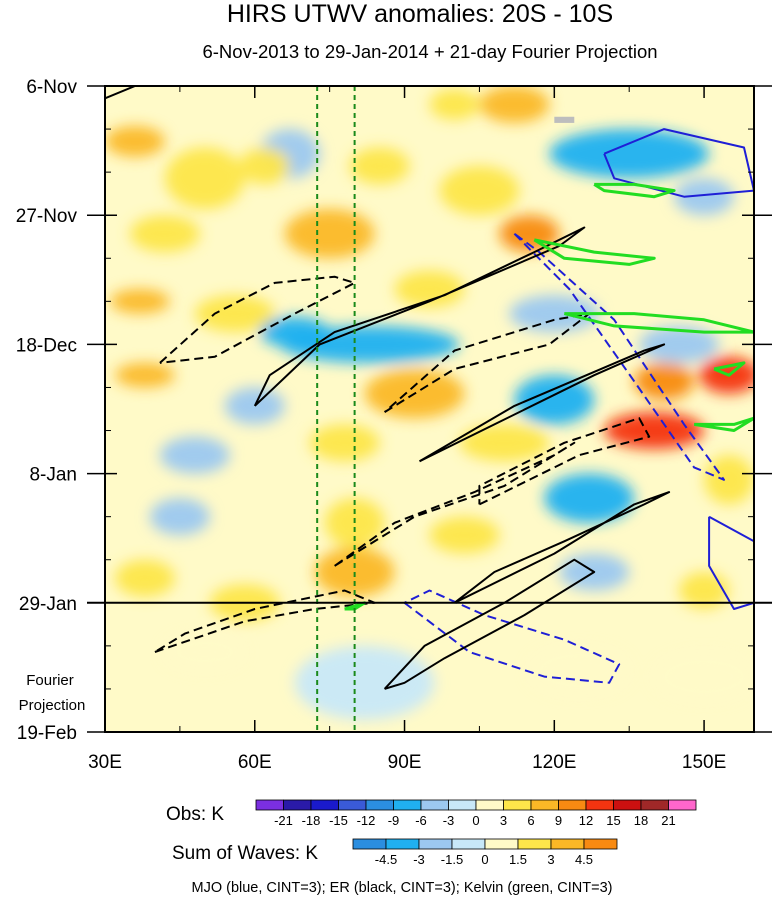 The width and height of the screenshot is (772, 899). I want to click on obs-colorbar-level-10: 9, so click(558, 820).